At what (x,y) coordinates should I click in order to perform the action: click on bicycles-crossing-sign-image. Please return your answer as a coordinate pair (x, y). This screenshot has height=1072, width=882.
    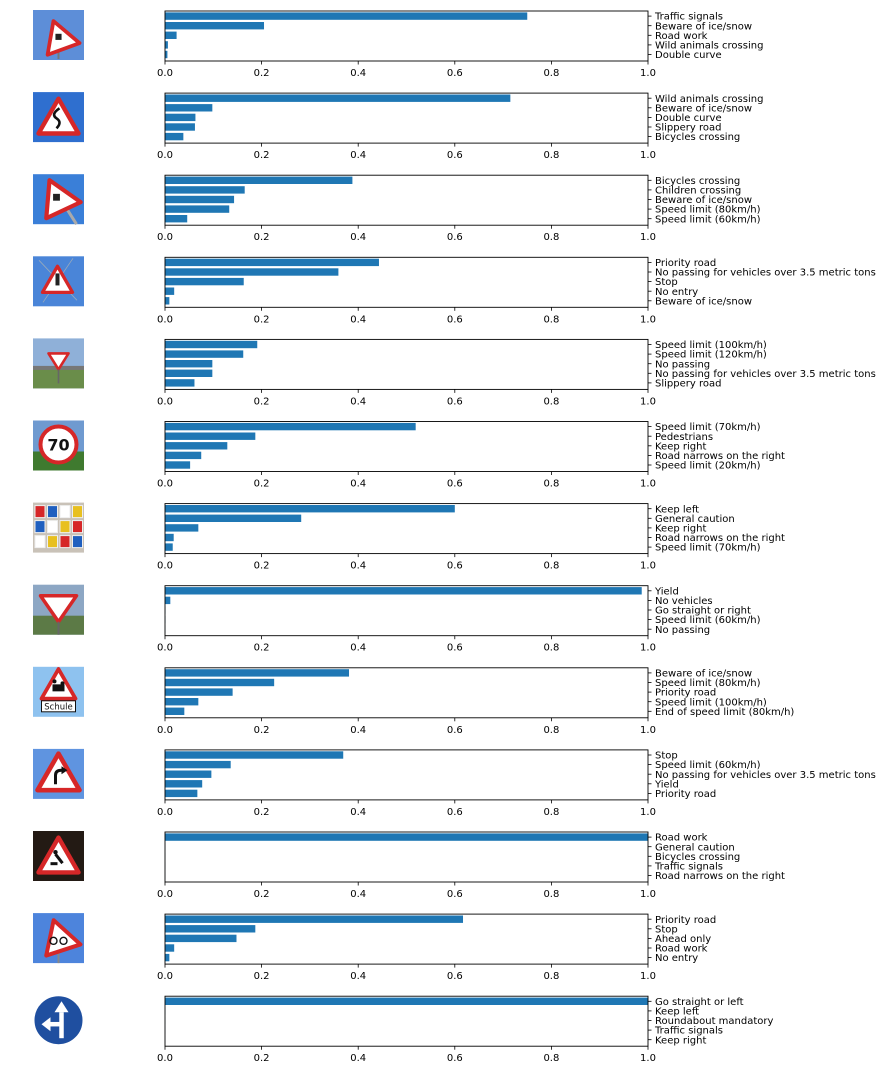
    Looking at the image, I should click on (58, 938).